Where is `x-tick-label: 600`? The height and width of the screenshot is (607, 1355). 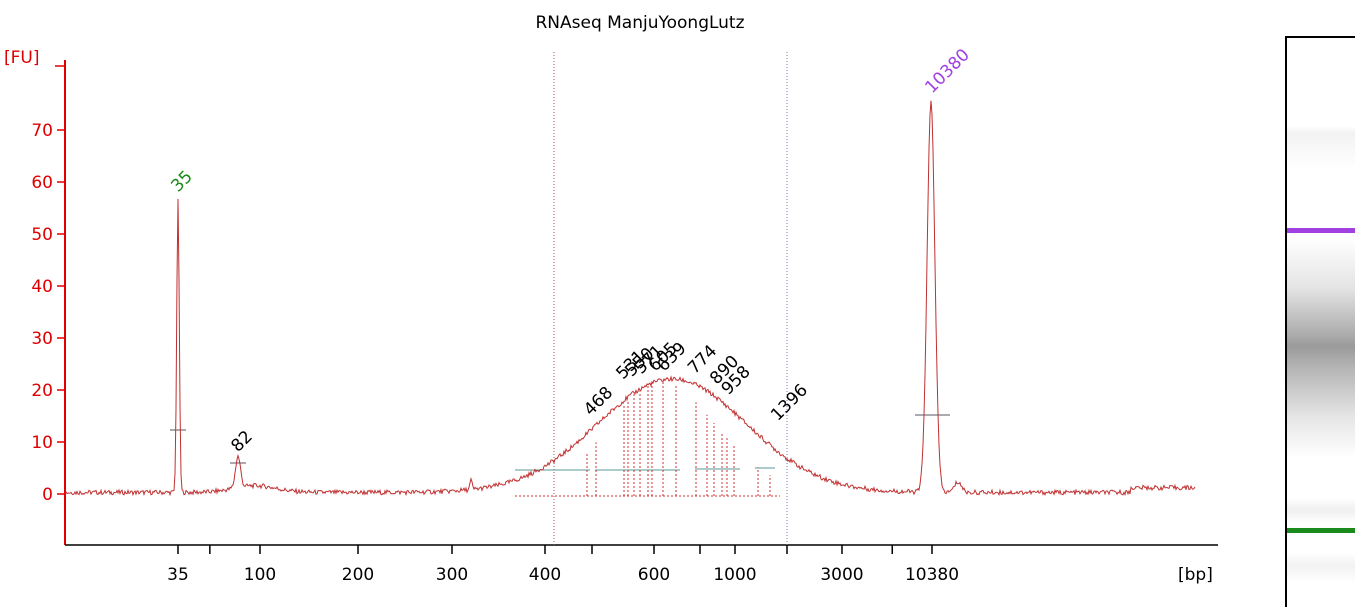 x-tick-label: 600 is located at coordinates (654, 575).